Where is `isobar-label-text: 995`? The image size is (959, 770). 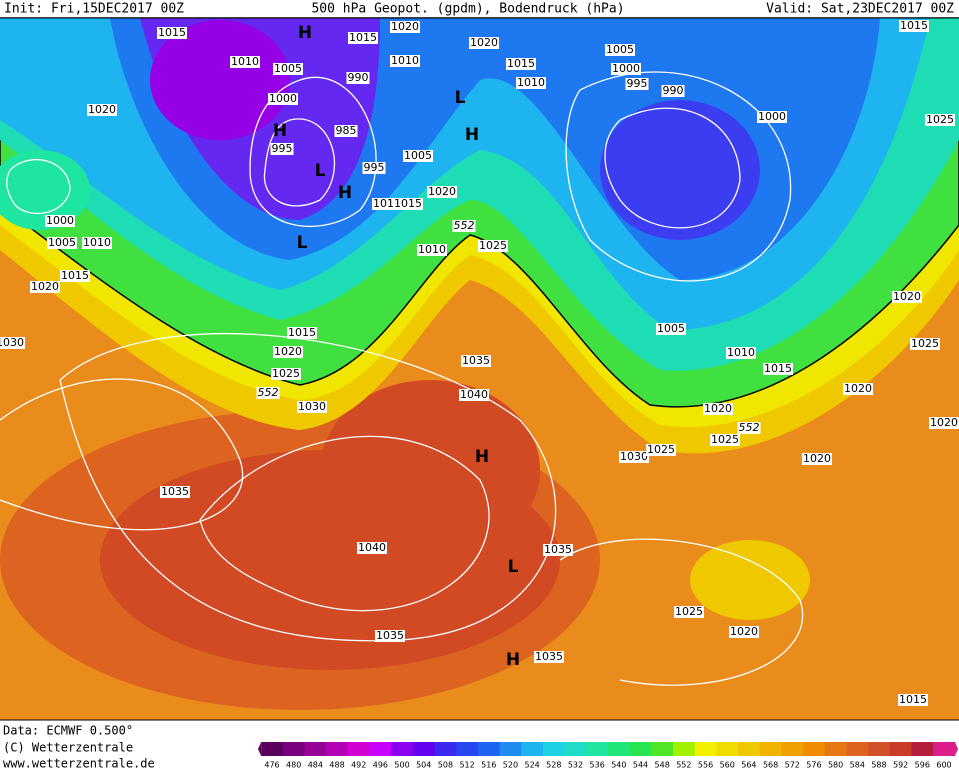 isobar-label-text: 995 is located at coordinates (637, 83).